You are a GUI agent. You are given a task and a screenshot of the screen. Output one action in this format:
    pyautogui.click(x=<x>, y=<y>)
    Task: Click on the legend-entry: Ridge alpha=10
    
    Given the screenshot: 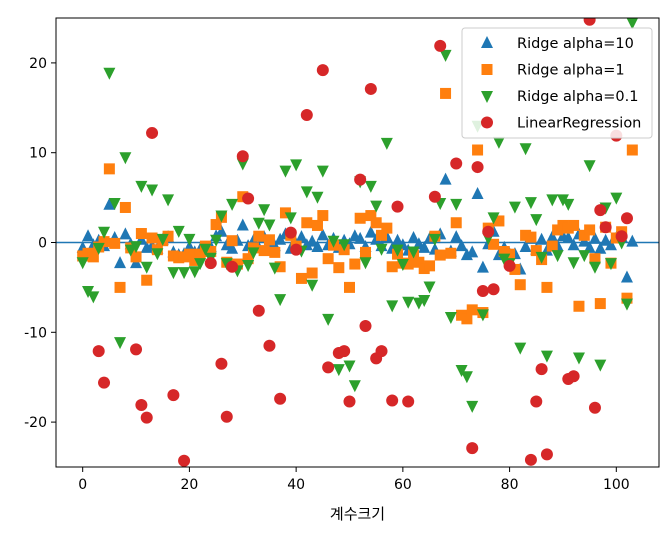 What is the action you would take?
    pyautogui.click(x=557, y=44)
    